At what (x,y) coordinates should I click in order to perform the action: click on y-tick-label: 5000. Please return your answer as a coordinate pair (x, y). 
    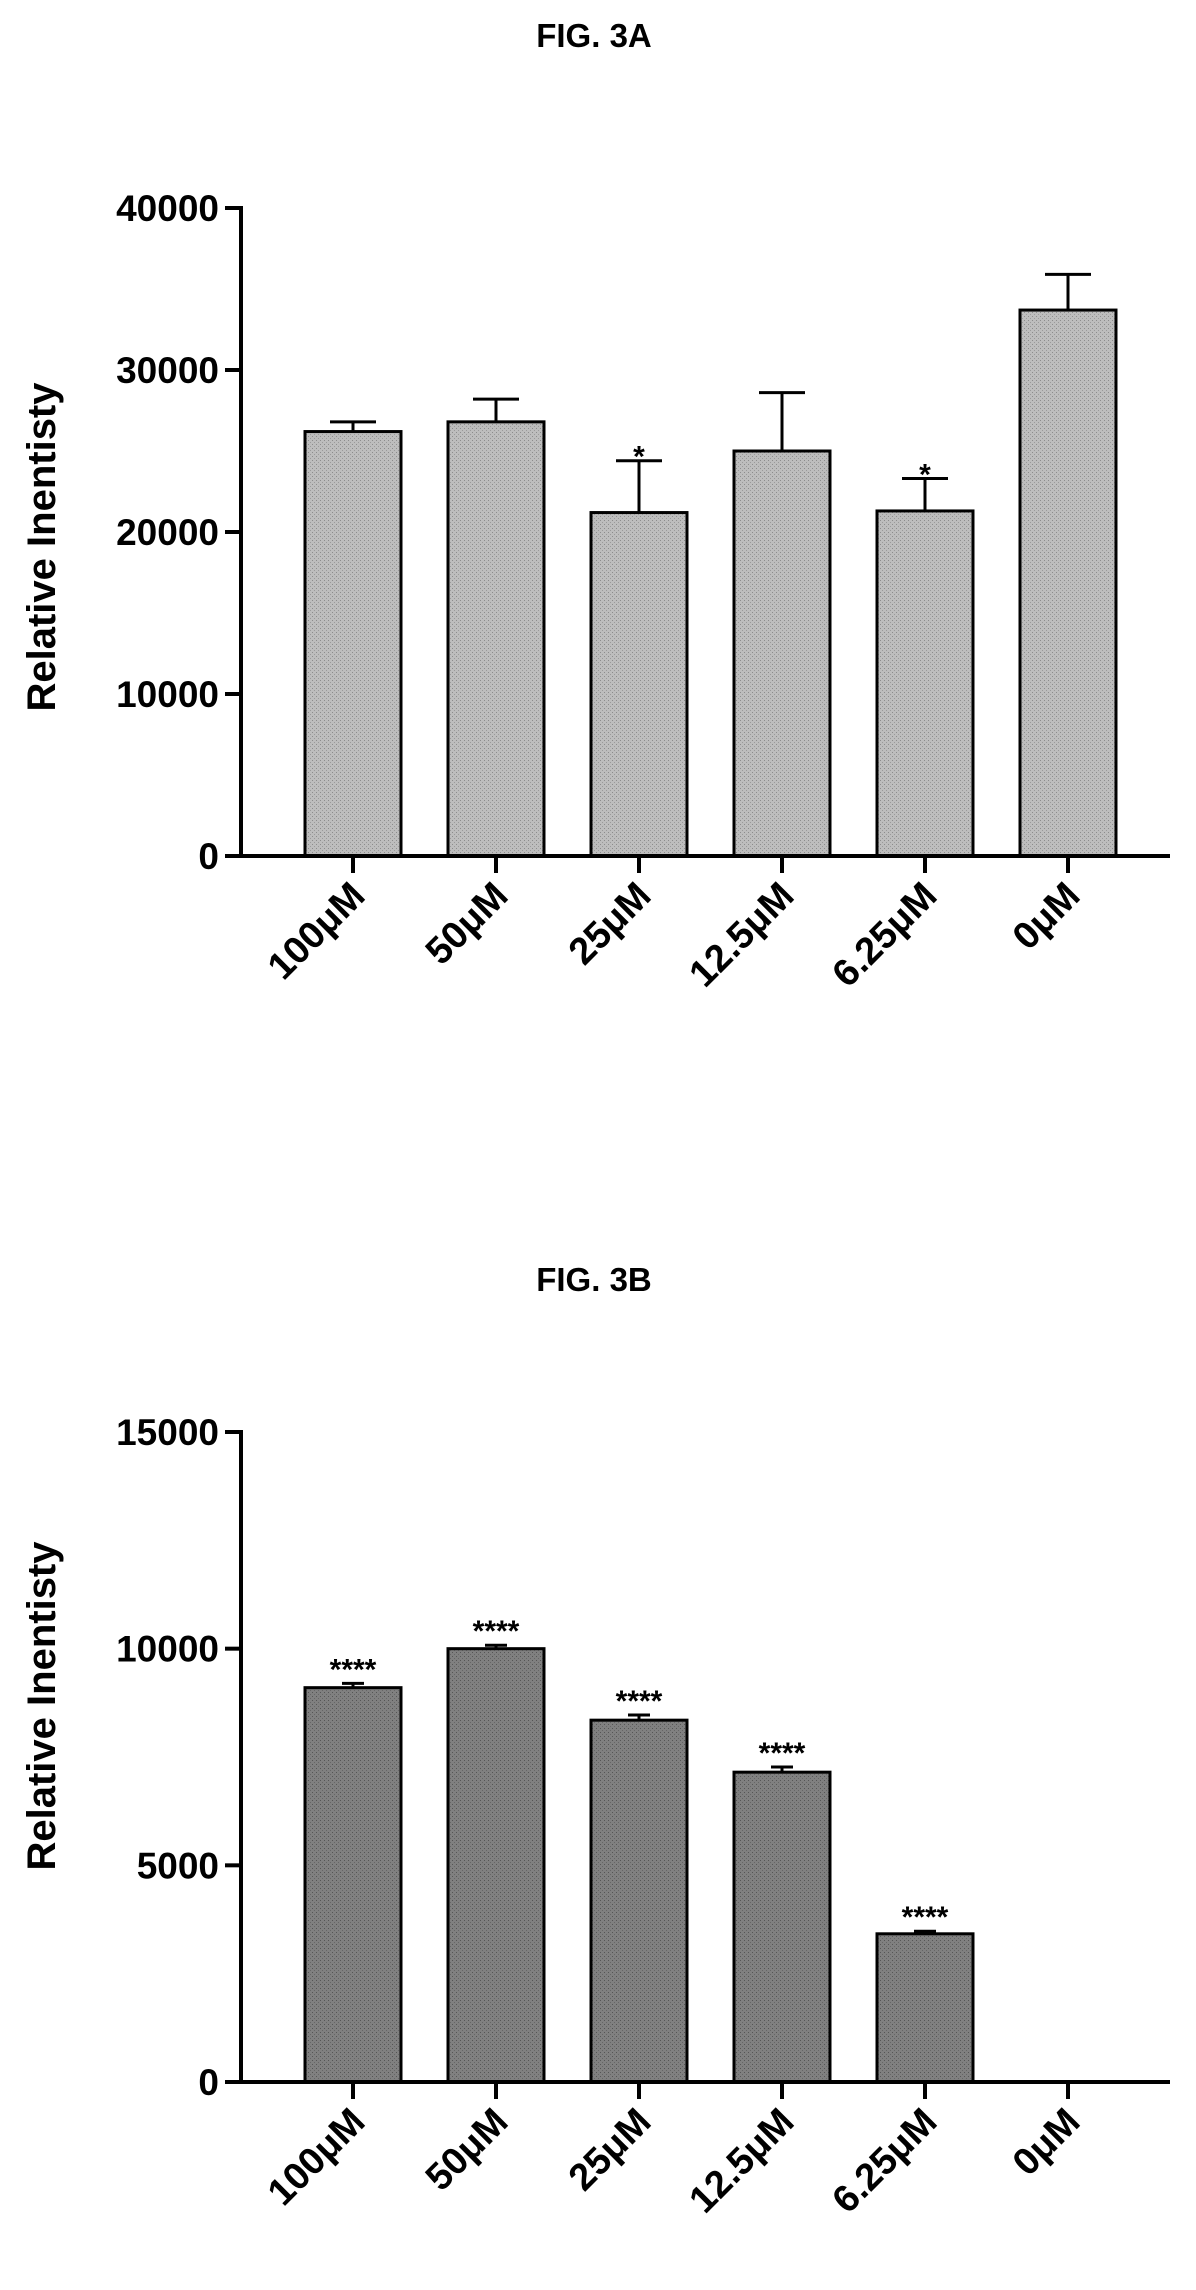
    Looking at the image, I should click on (178, 1865).